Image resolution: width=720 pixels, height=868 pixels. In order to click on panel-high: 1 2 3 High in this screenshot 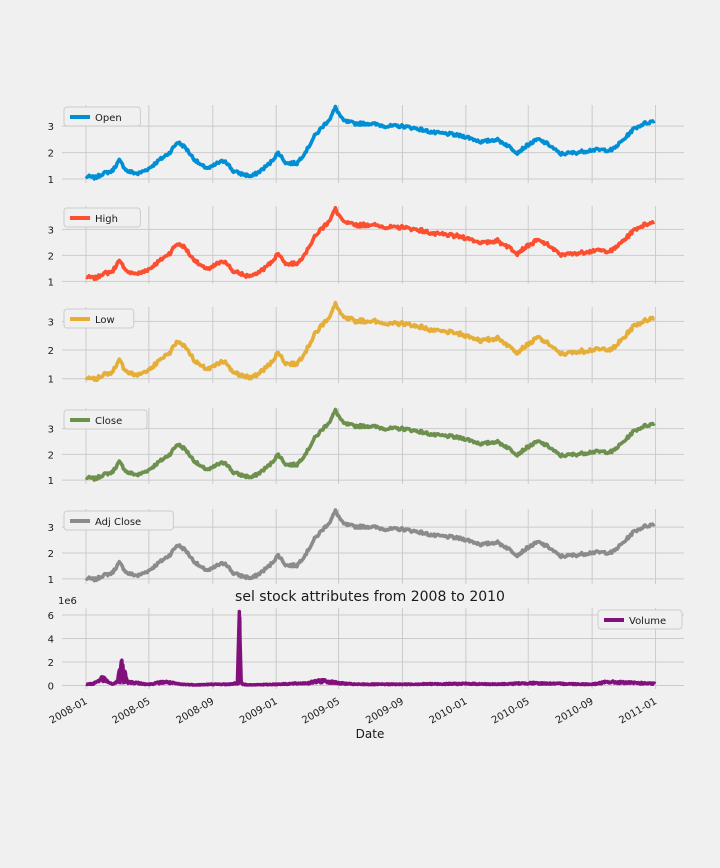, I will do `click(366, 246)`.